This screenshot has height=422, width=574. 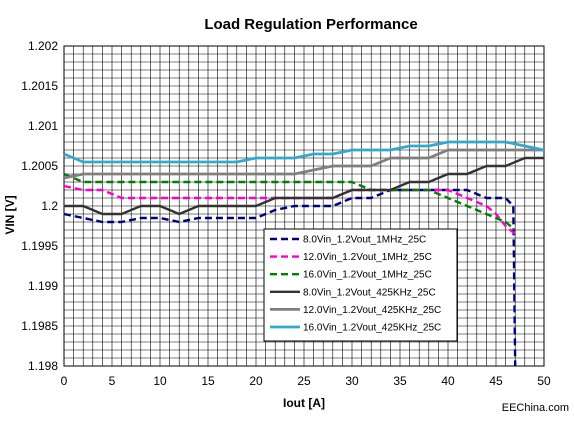 I want to click on x-tick-label: 20, so click(x=256, y=381).